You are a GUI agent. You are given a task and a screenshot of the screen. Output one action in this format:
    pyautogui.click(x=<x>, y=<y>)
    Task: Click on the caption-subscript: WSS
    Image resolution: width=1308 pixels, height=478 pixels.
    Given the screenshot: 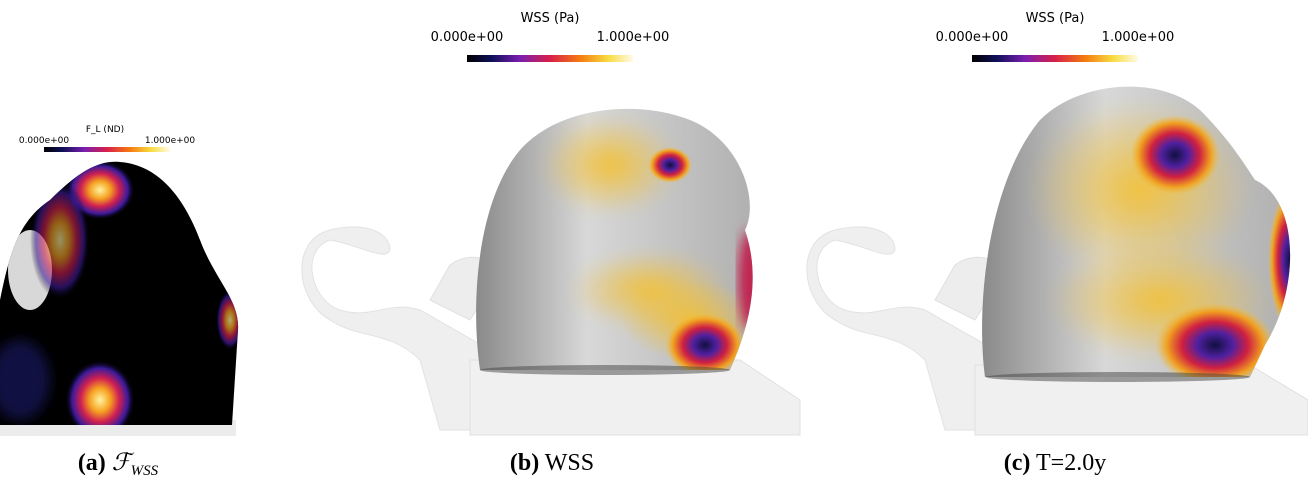 What is the action you would take?
    pyautogui.click(x=145, y=470)
    